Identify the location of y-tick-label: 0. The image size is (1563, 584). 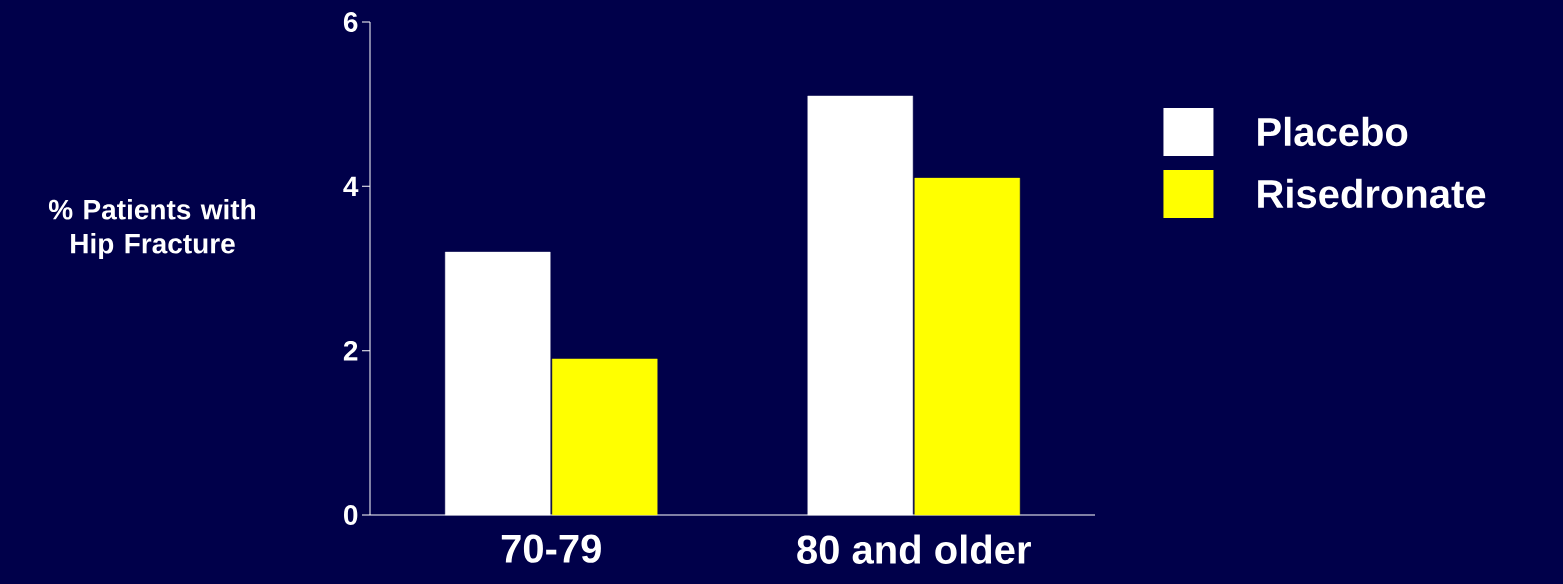
(351, 515).